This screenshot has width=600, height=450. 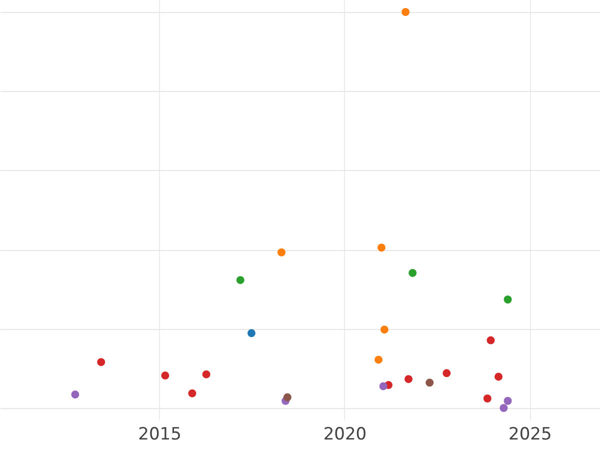 I want to click on x-tick-label: 2025, so click(x=530, y=434).